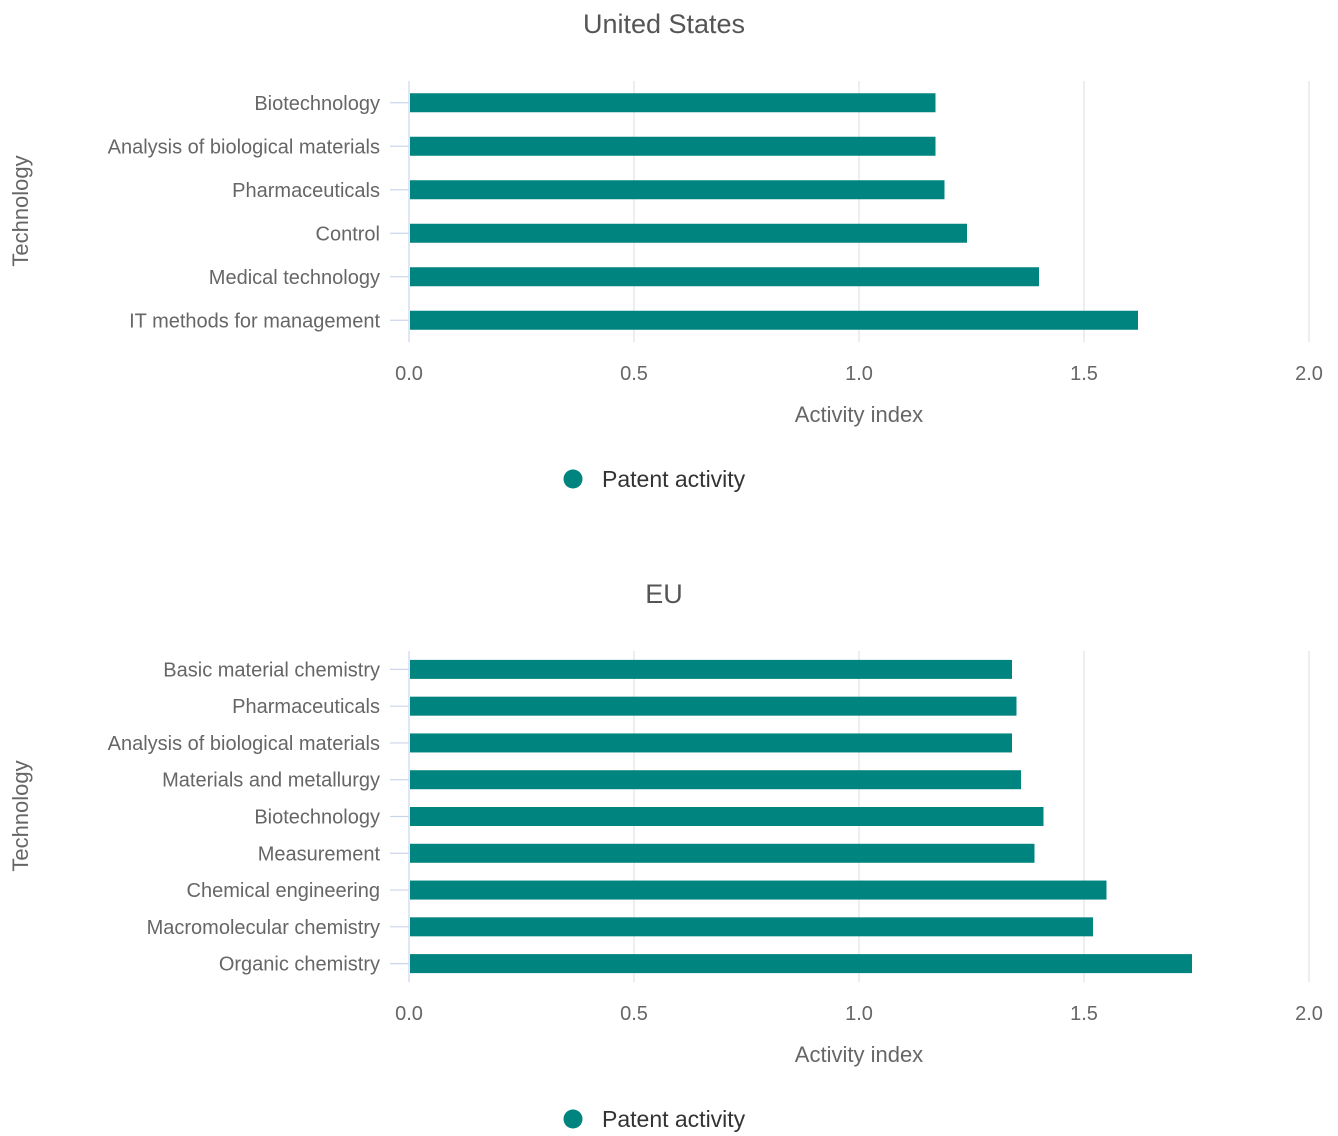  Describe the element at coordinates (283, 891) in the screenshot. I see `category-label: Chemical engineering` at that location.